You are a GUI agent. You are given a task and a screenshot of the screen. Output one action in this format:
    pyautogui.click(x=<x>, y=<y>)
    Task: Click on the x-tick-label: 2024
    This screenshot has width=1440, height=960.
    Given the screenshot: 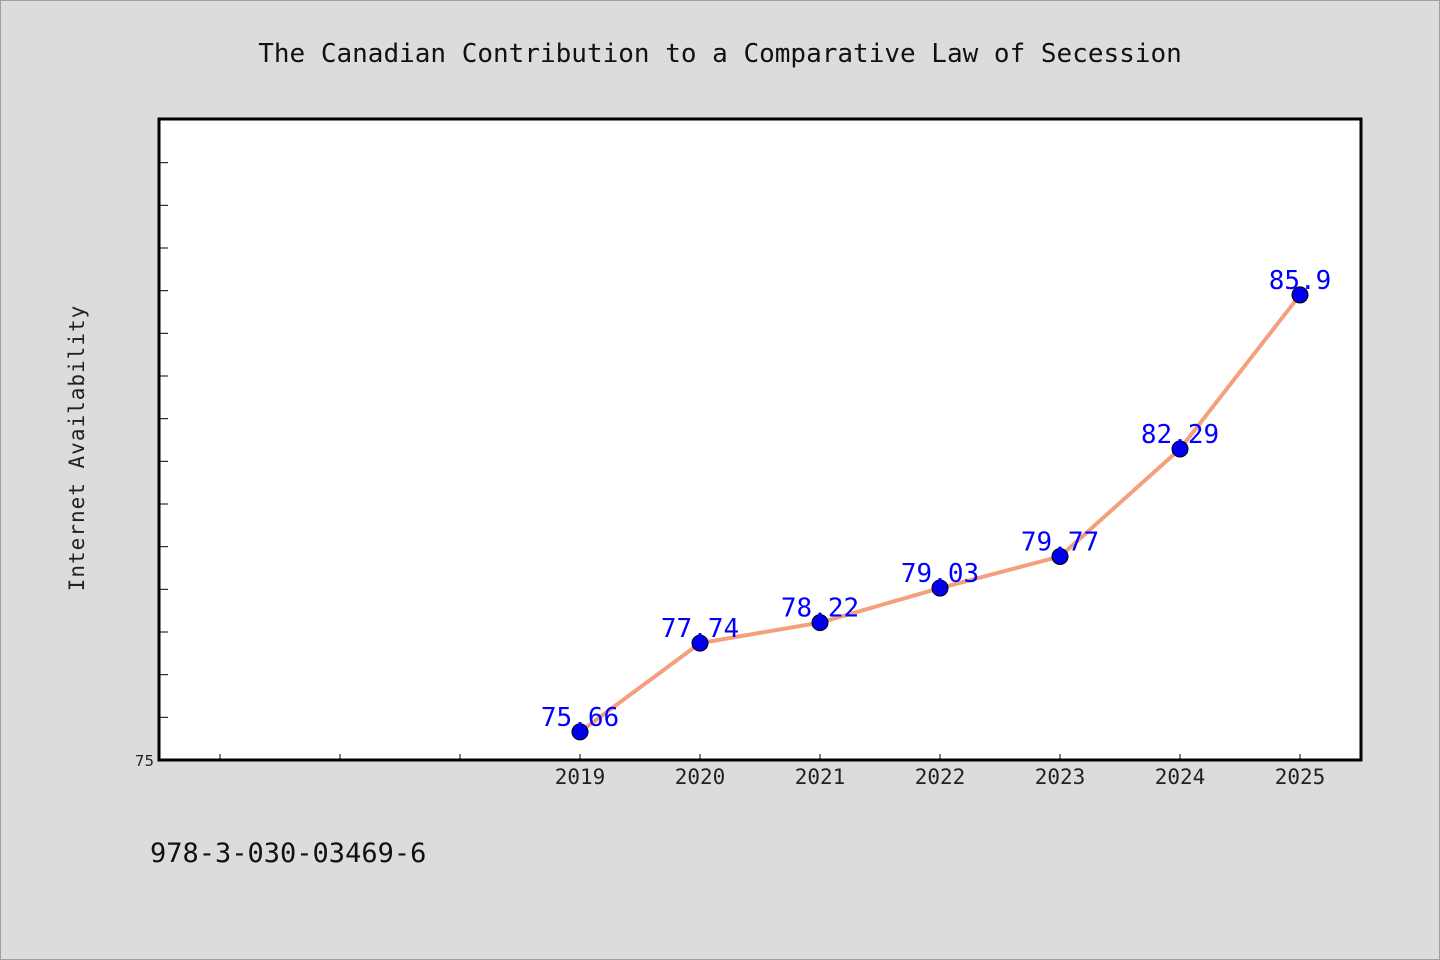 What is the action you would take?
    pyautogui.click(x=1180, y=777)
    